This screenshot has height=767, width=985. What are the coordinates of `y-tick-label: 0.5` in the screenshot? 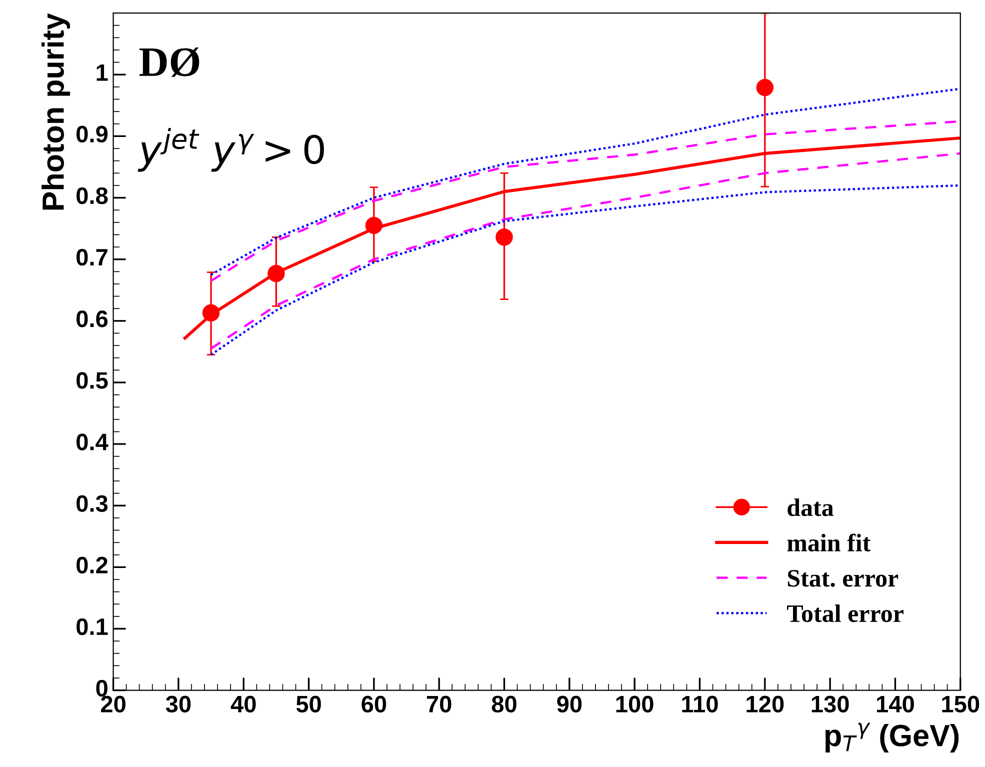 It's located at (92, 380).